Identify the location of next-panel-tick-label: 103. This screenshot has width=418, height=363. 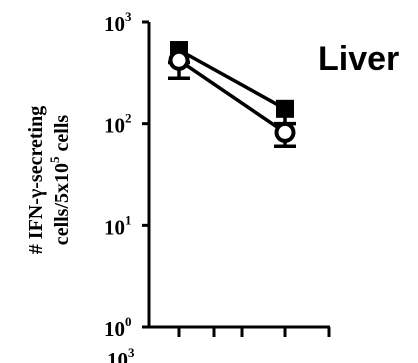
(121, 354).